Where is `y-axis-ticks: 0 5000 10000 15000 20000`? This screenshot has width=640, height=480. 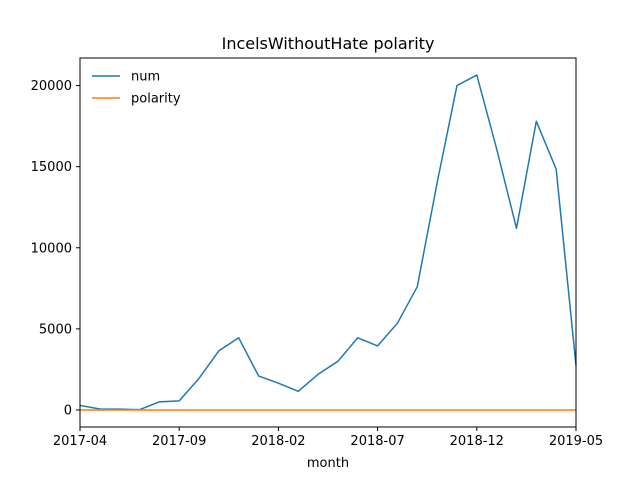 y-axis-ticks: 0 5000 10000 15000 20000 is located at coordinates (55, 248).